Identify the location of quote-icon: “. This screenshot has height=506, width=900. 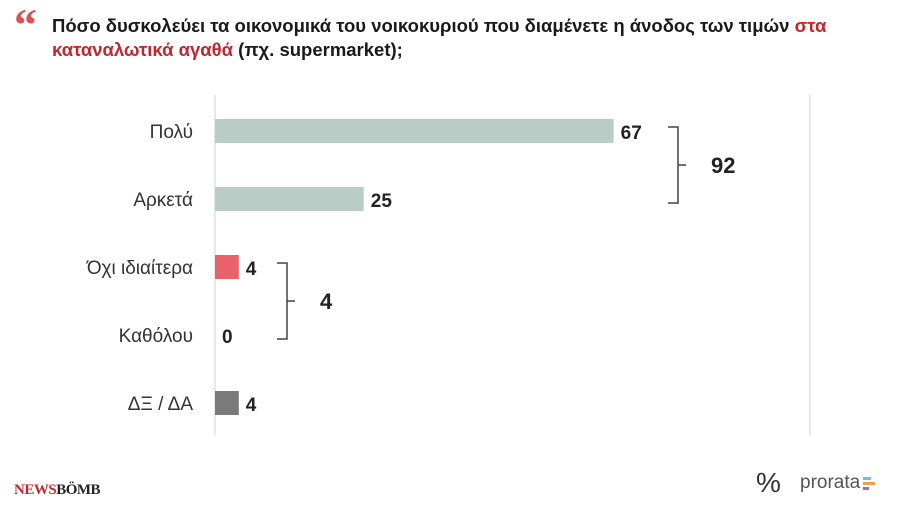
(25, 25).